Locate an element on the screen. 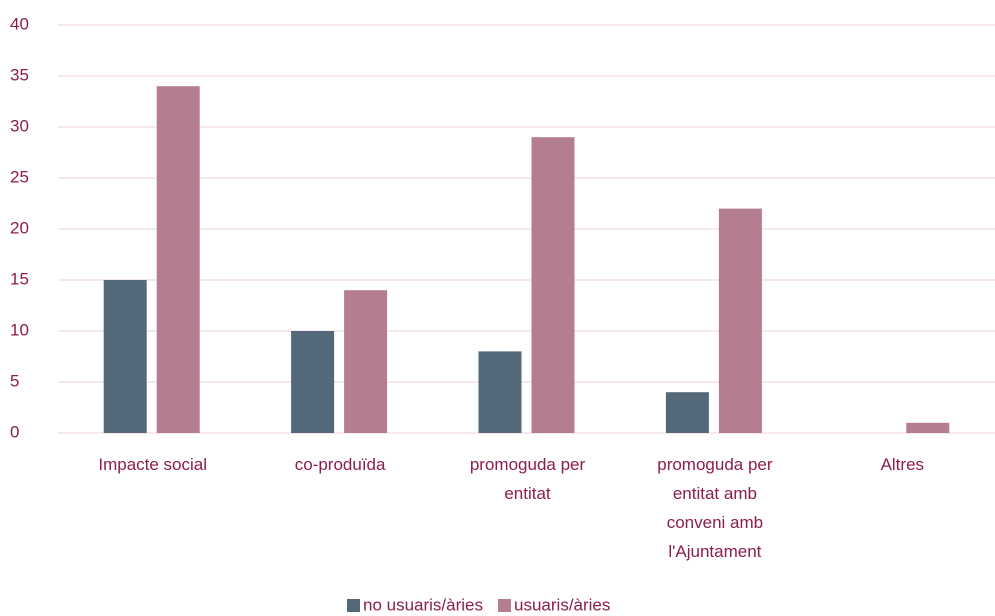 Image resolution: width=995 pixels, height=616 pixels. y-tick-label: 35 is located at coordinates (19, 74).